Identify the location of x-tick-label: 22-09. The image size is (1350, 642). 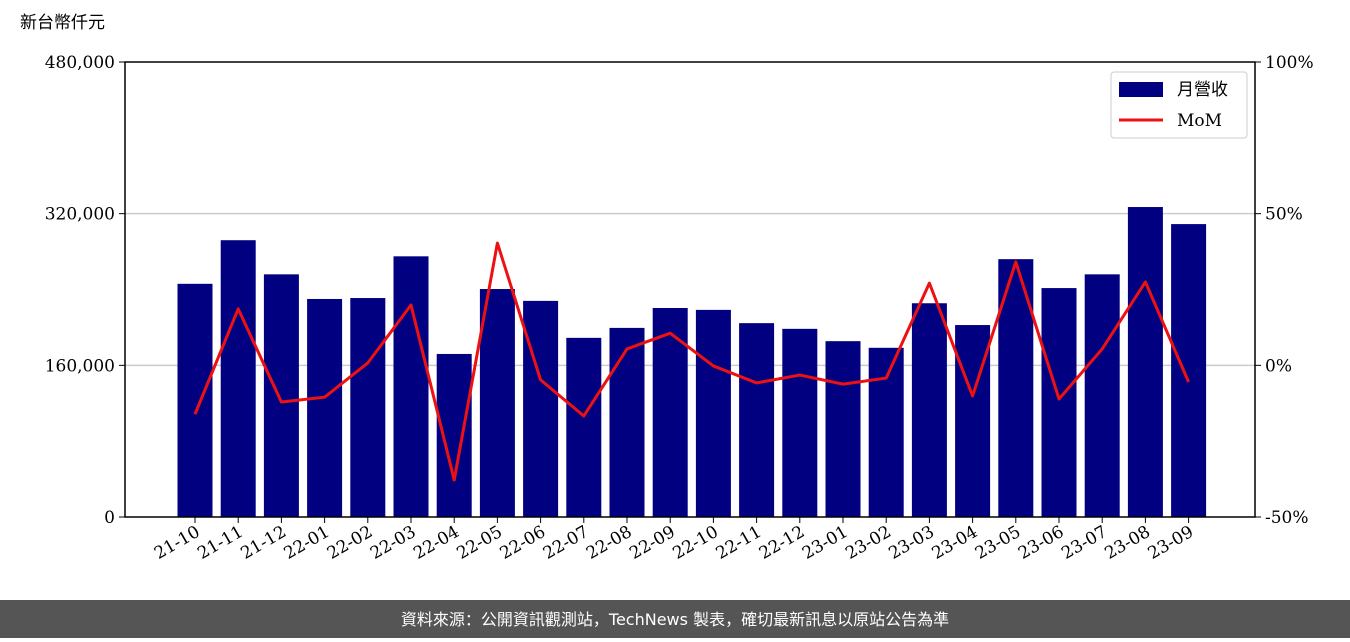
(652, 543).